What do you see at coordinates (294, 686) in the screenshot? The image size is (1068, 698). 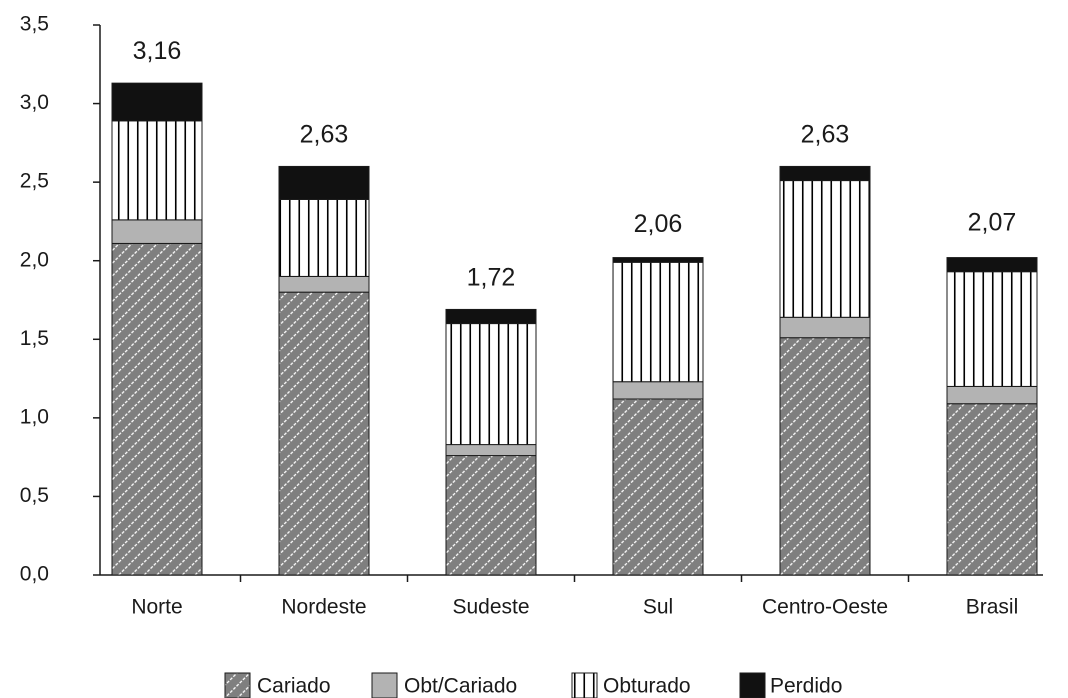 I see `legend-label: Cariado` at bounding box center [294, 686].